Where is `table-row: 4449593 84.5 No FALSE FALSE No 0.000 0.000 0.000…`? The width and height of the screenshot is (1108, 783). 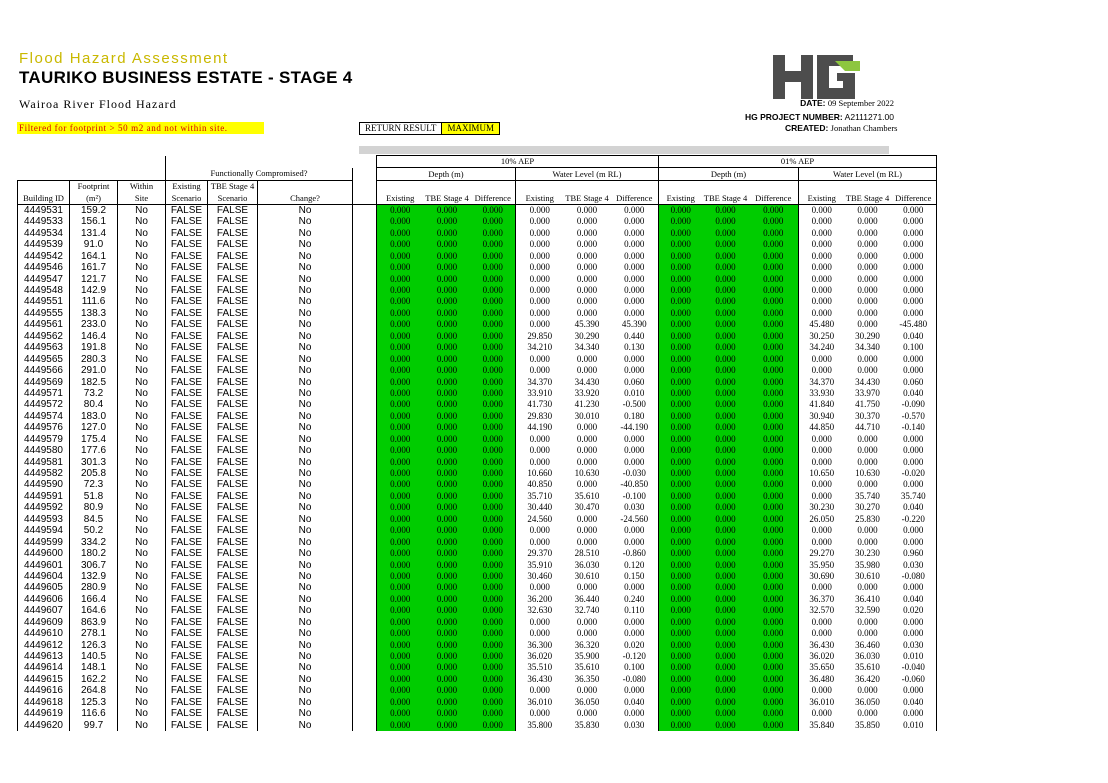
table-row: 4449593 84.5 No FALSE FALSE No 0.000 0.000 0.000… is located at coordinates (477, 519).